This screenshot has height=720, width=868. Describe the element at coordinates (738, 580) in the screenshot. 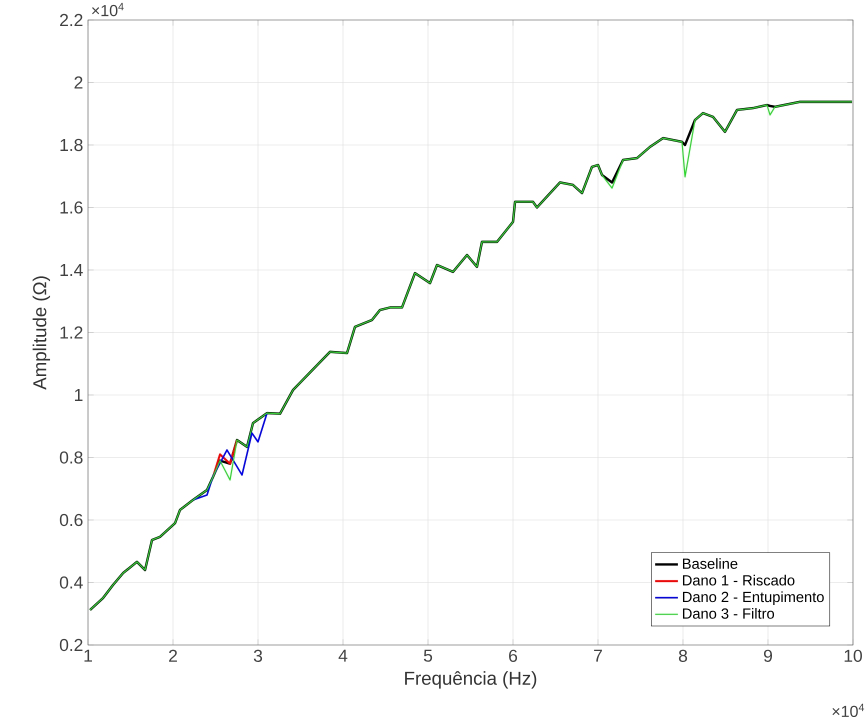

I see `legend-label: Dano 1 - Riscado` at that location.